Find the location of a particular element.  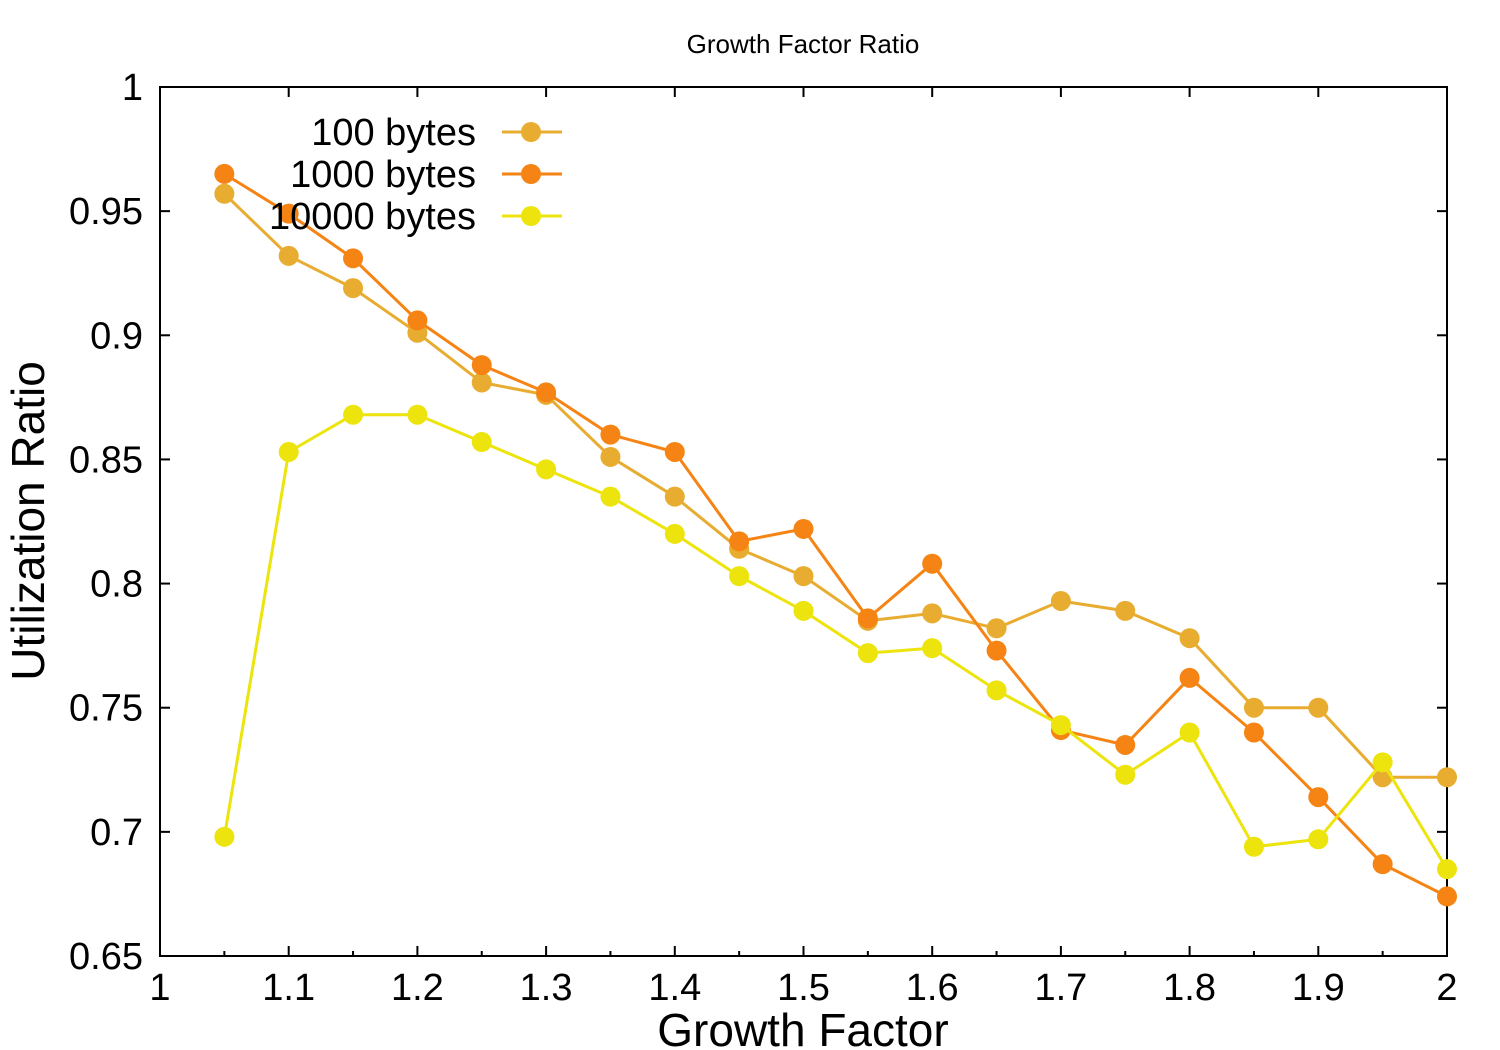

y-tick-label: 0.95 is located at coordinates (106, 212).